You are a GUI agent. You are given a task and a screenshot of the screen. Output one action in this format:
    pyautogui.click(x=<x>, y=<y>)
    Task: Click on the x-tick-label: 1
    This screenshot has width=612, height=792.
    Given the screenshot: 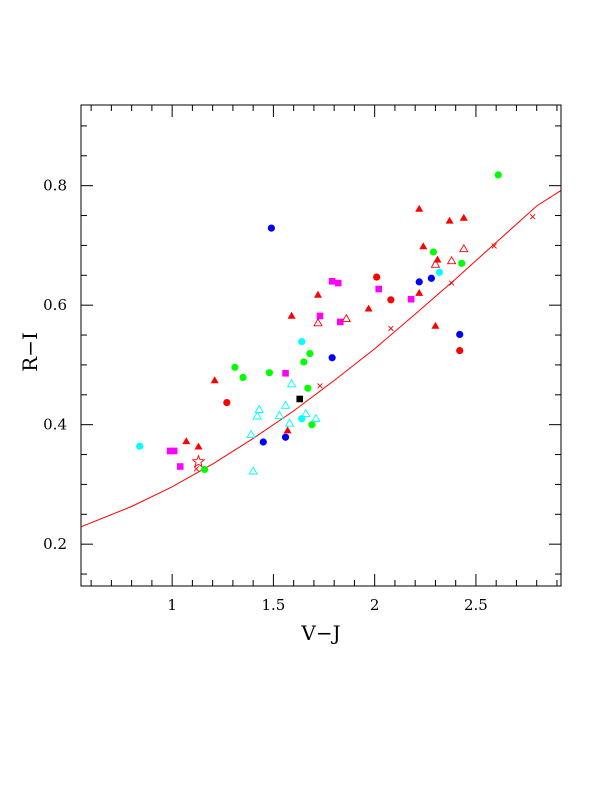 What is the action you would take?
    pyautogui.click(x=172, y=605)
    